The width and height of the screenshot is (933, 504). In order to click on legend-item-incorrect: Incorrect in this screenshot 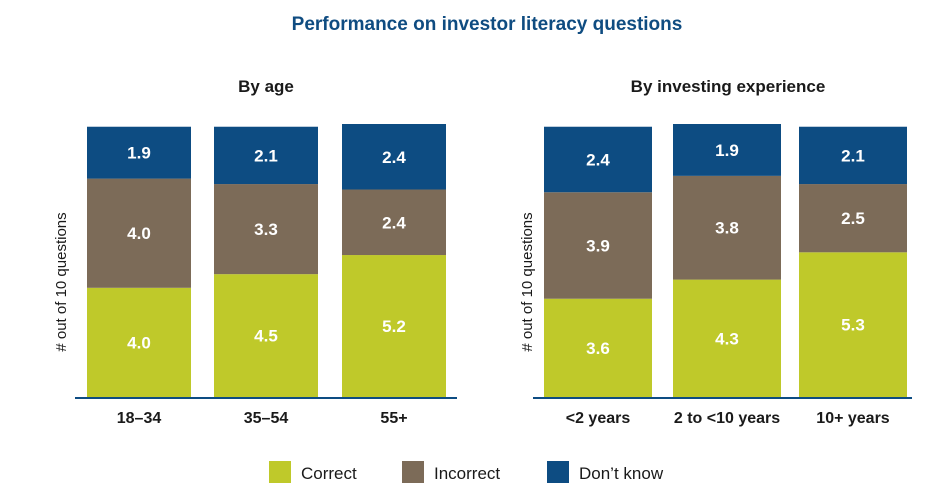, I will do `click(451, 472)`.